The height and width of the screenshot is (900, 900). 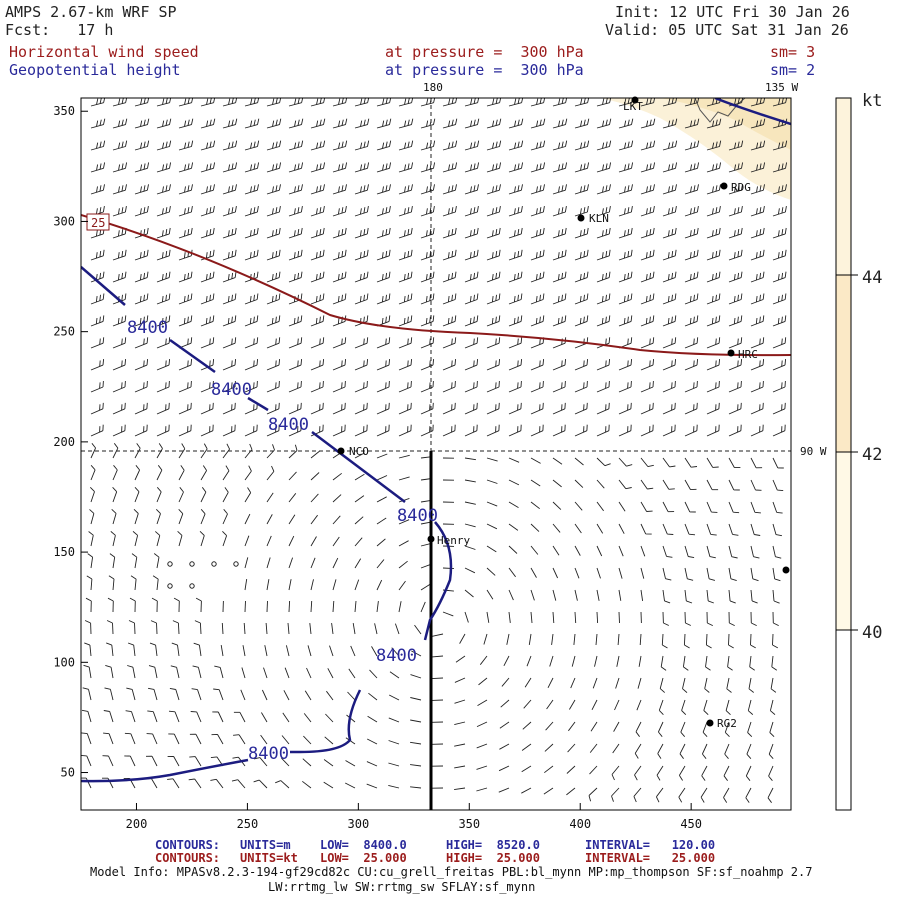 What do you see at coordinates (650, 858) in the screenshot?
I see `footer-wind-interval: INTERVAL= 25.000` at bounding box center [650, 858].